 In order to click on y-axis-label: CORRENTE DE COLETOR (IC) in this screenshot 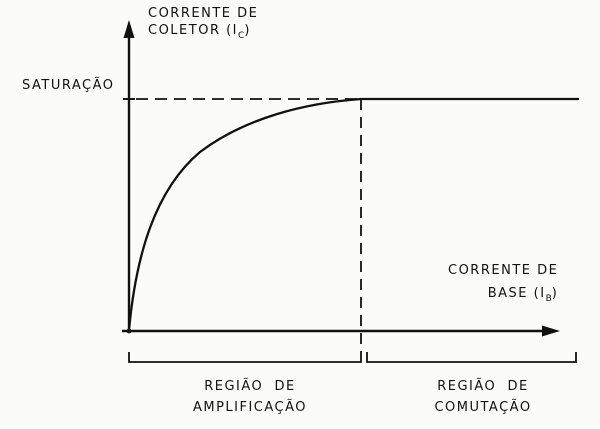, I will do `click(203, 23)`.